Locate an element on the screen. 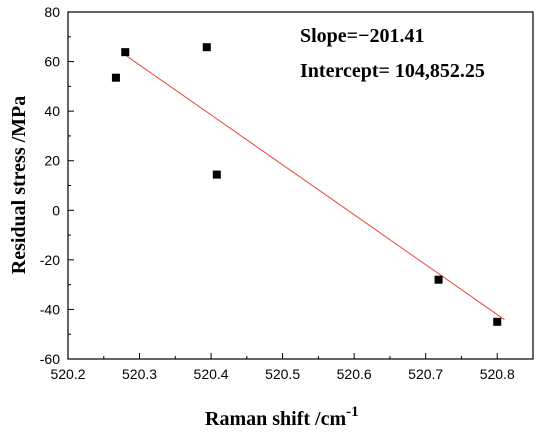  y-tick-label: -60 is located at coordinates (50, 359).